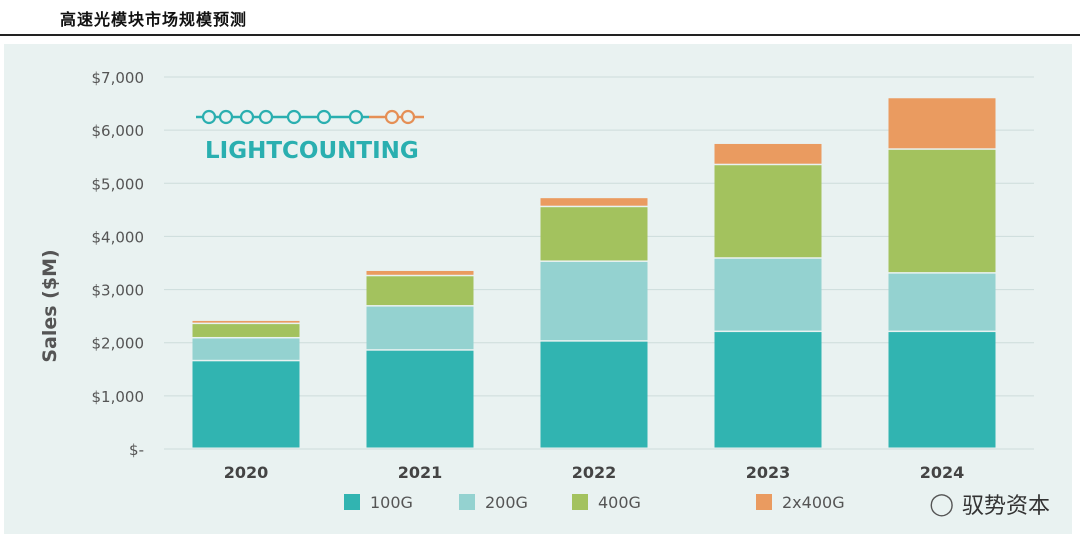 This screenshot has height=536, width=1080. What do you see at coordinates (118, 131) in the screenshot?
I see `y-tick-label: $6,000` at bounding box center [118, 131].